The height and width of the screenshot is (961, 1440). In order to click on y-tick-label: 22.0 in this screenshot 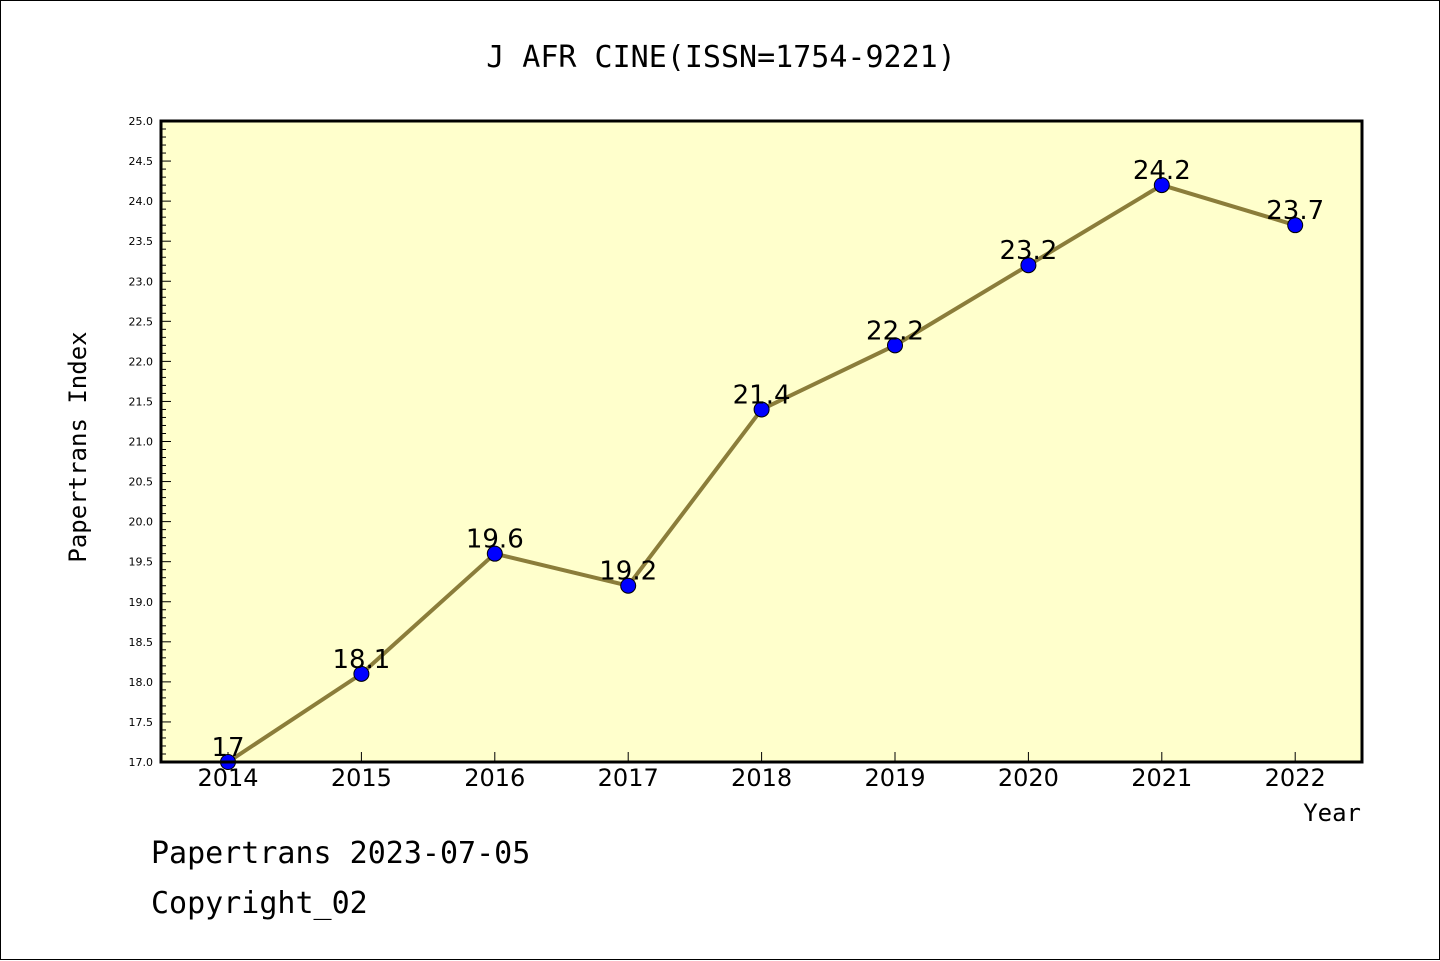, I will do `click(141, 361)`.